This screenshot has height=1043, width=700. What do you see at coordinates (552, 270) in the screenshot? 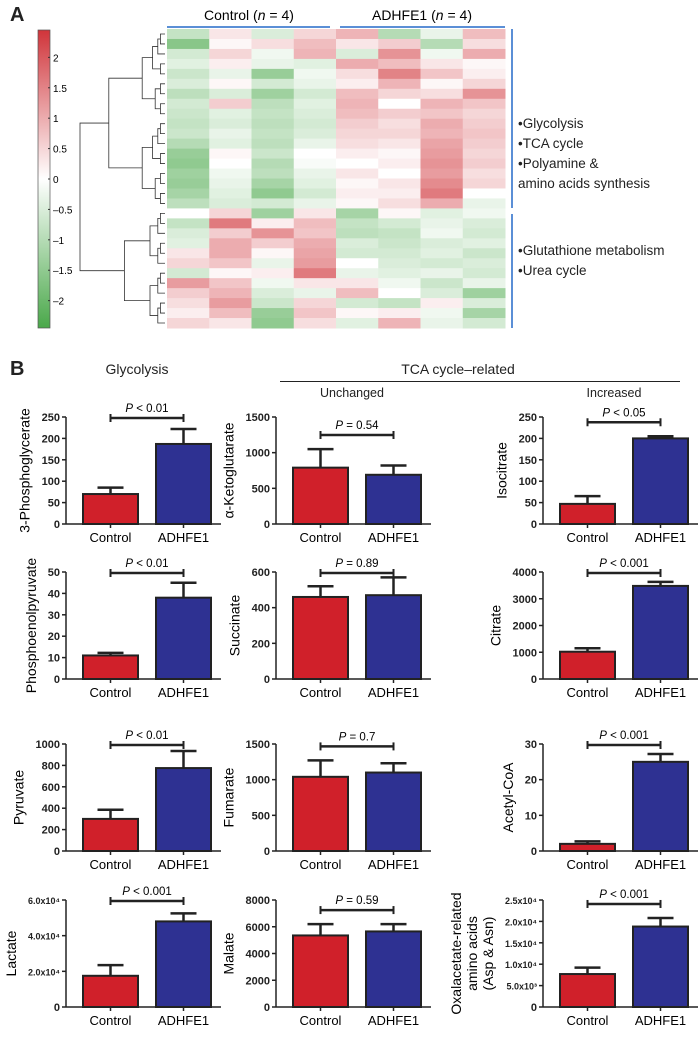
I see `note-urea: •Urea cycle` at bounding box center [552, 270].